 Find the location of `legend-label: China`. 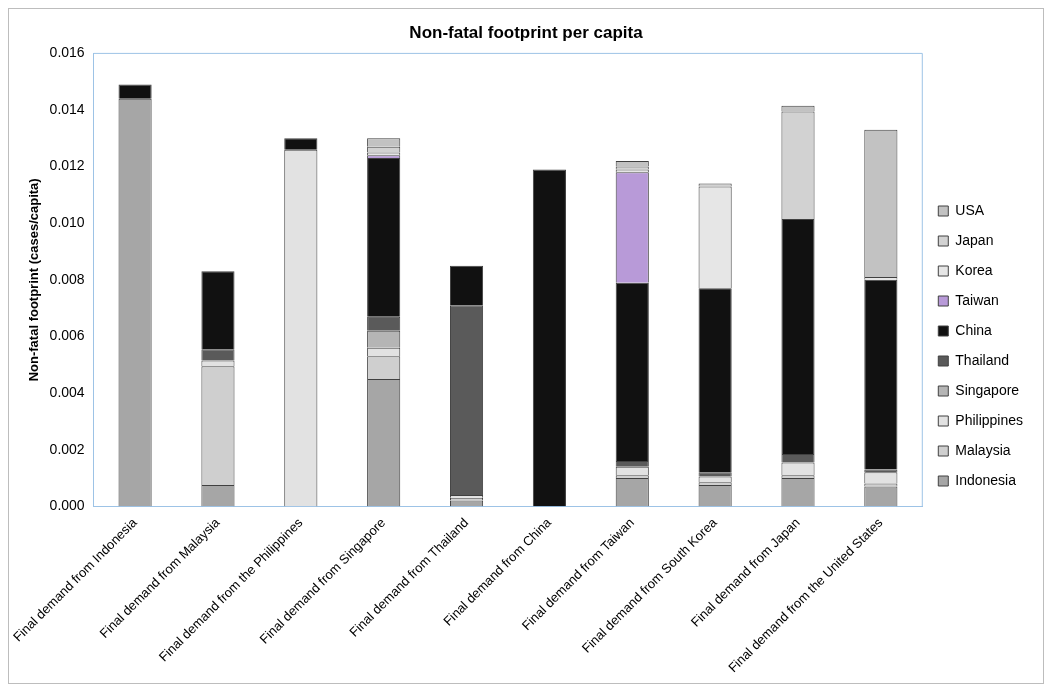

legend-label: China is located at coordinates (974, 329).